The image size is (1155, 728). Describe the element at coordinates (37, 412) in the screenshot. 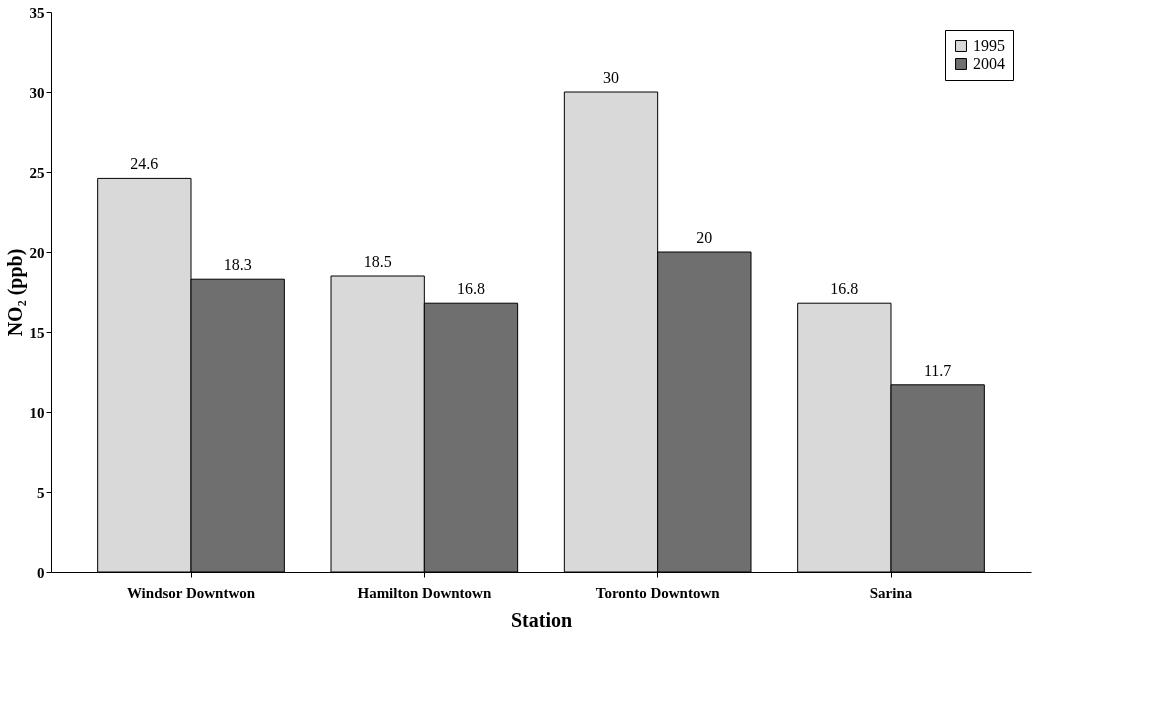

I see `y-tick-label: 10` at that location.